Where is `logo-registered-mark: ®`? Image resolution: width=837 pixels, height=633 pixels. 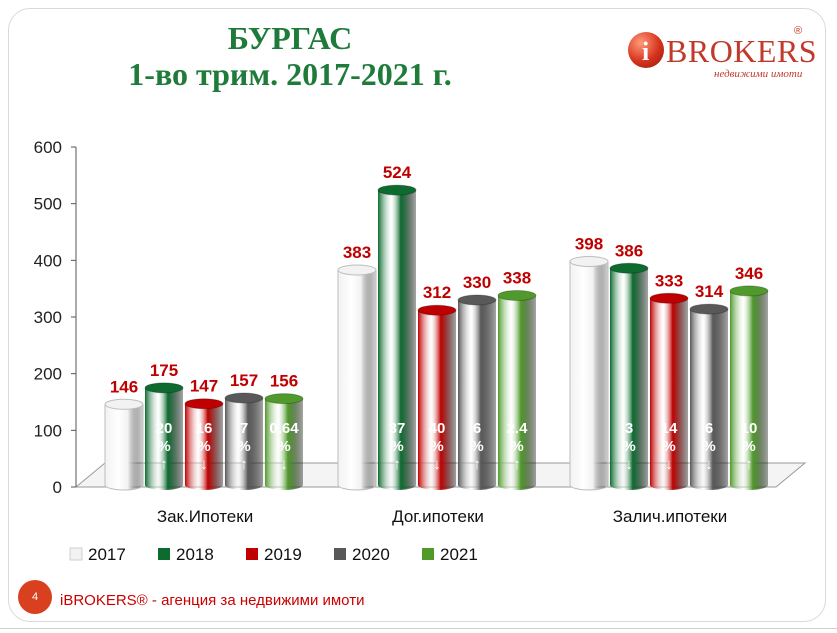 logo-registered-mark: ® is located at coordinates (798, 31).